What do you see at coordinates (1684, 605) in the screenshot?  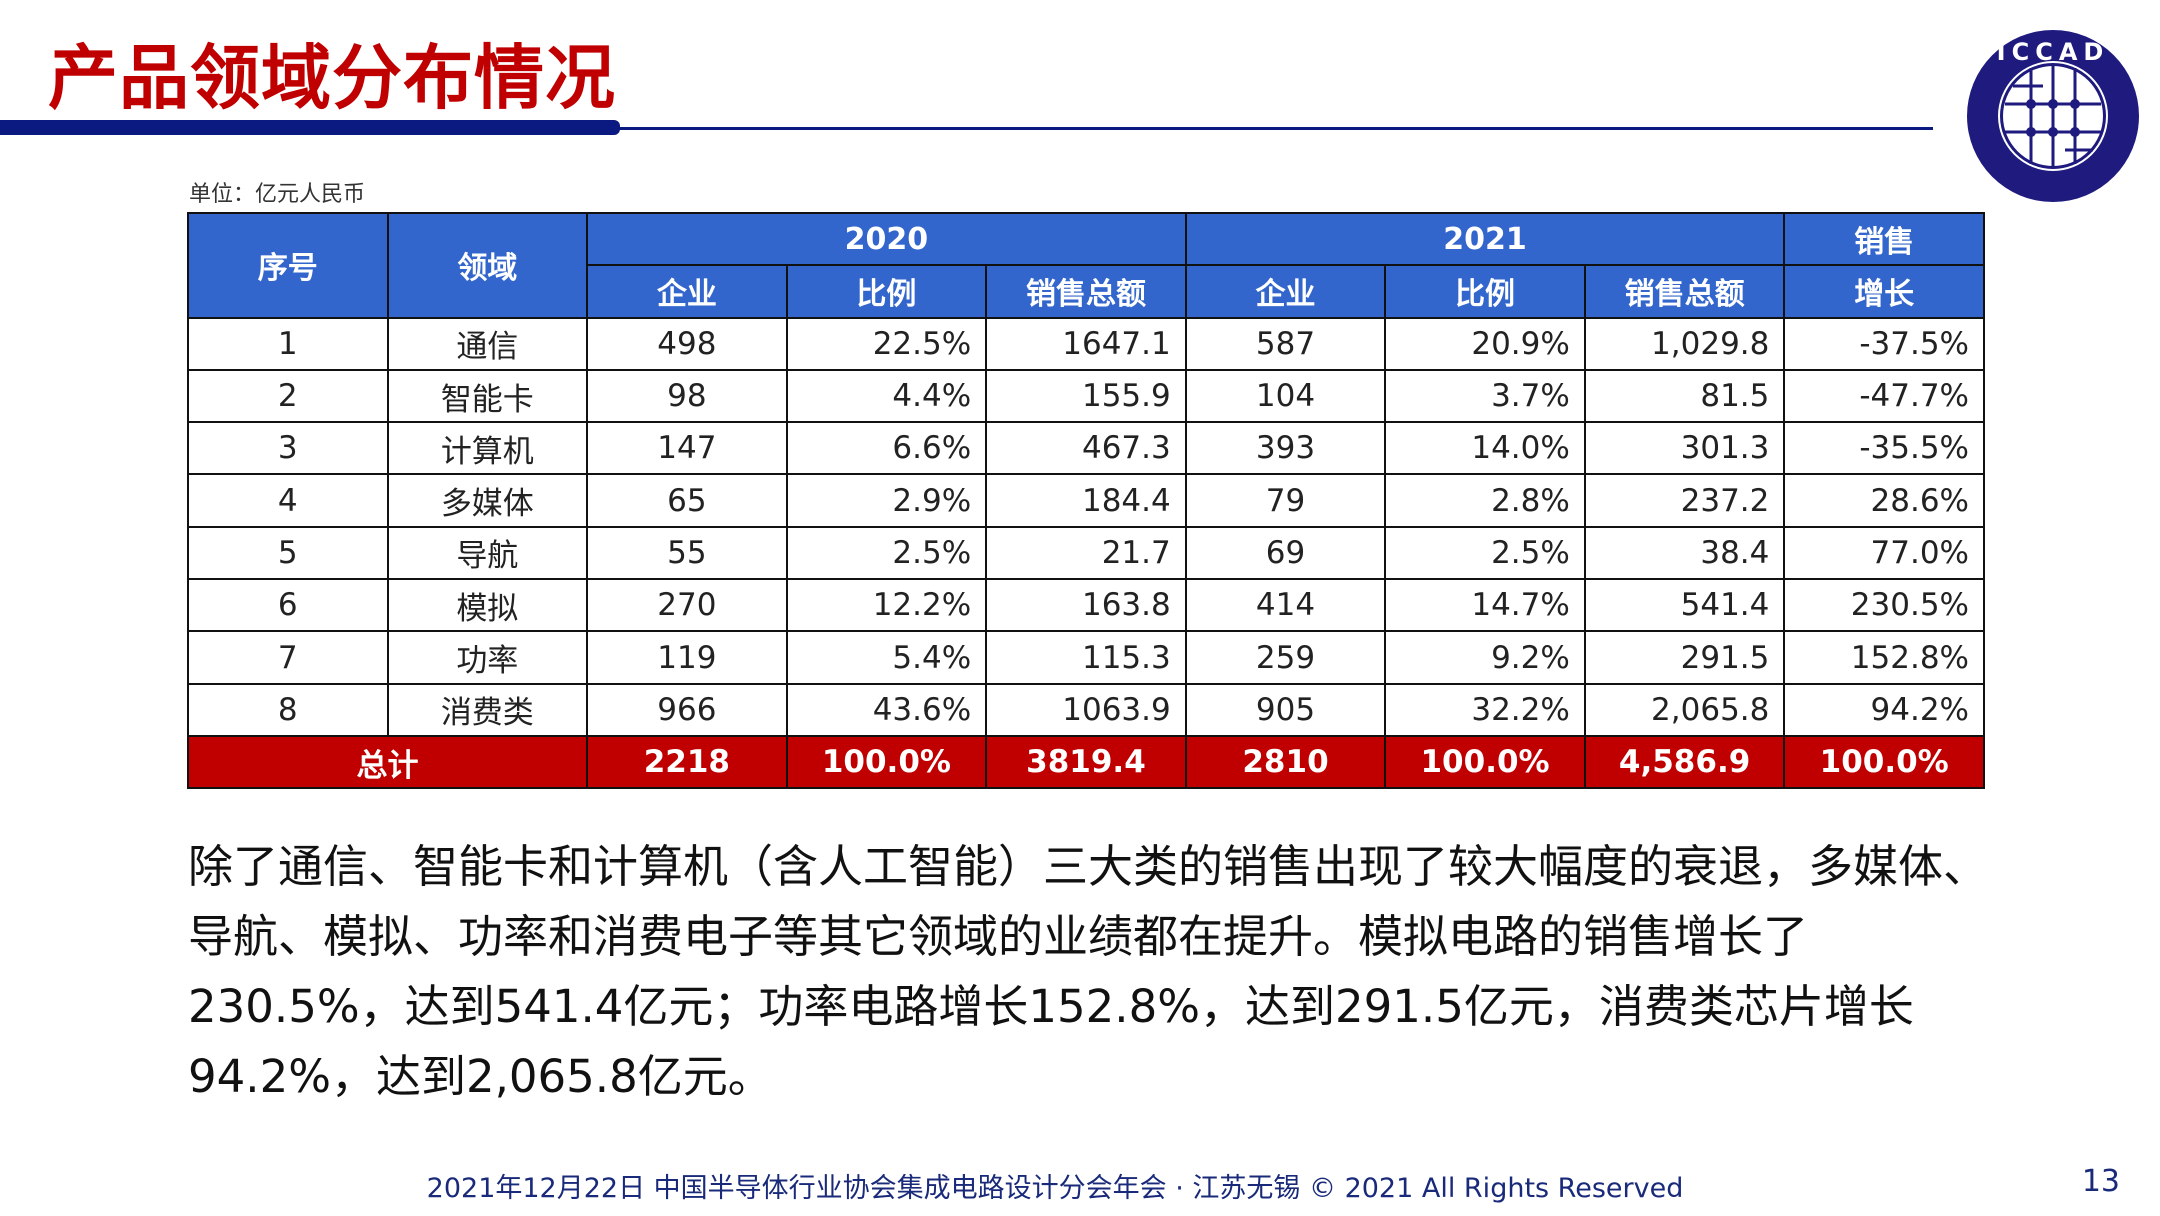 I see `cell-v2021: 541.4` at bounding box center [1684, 605].